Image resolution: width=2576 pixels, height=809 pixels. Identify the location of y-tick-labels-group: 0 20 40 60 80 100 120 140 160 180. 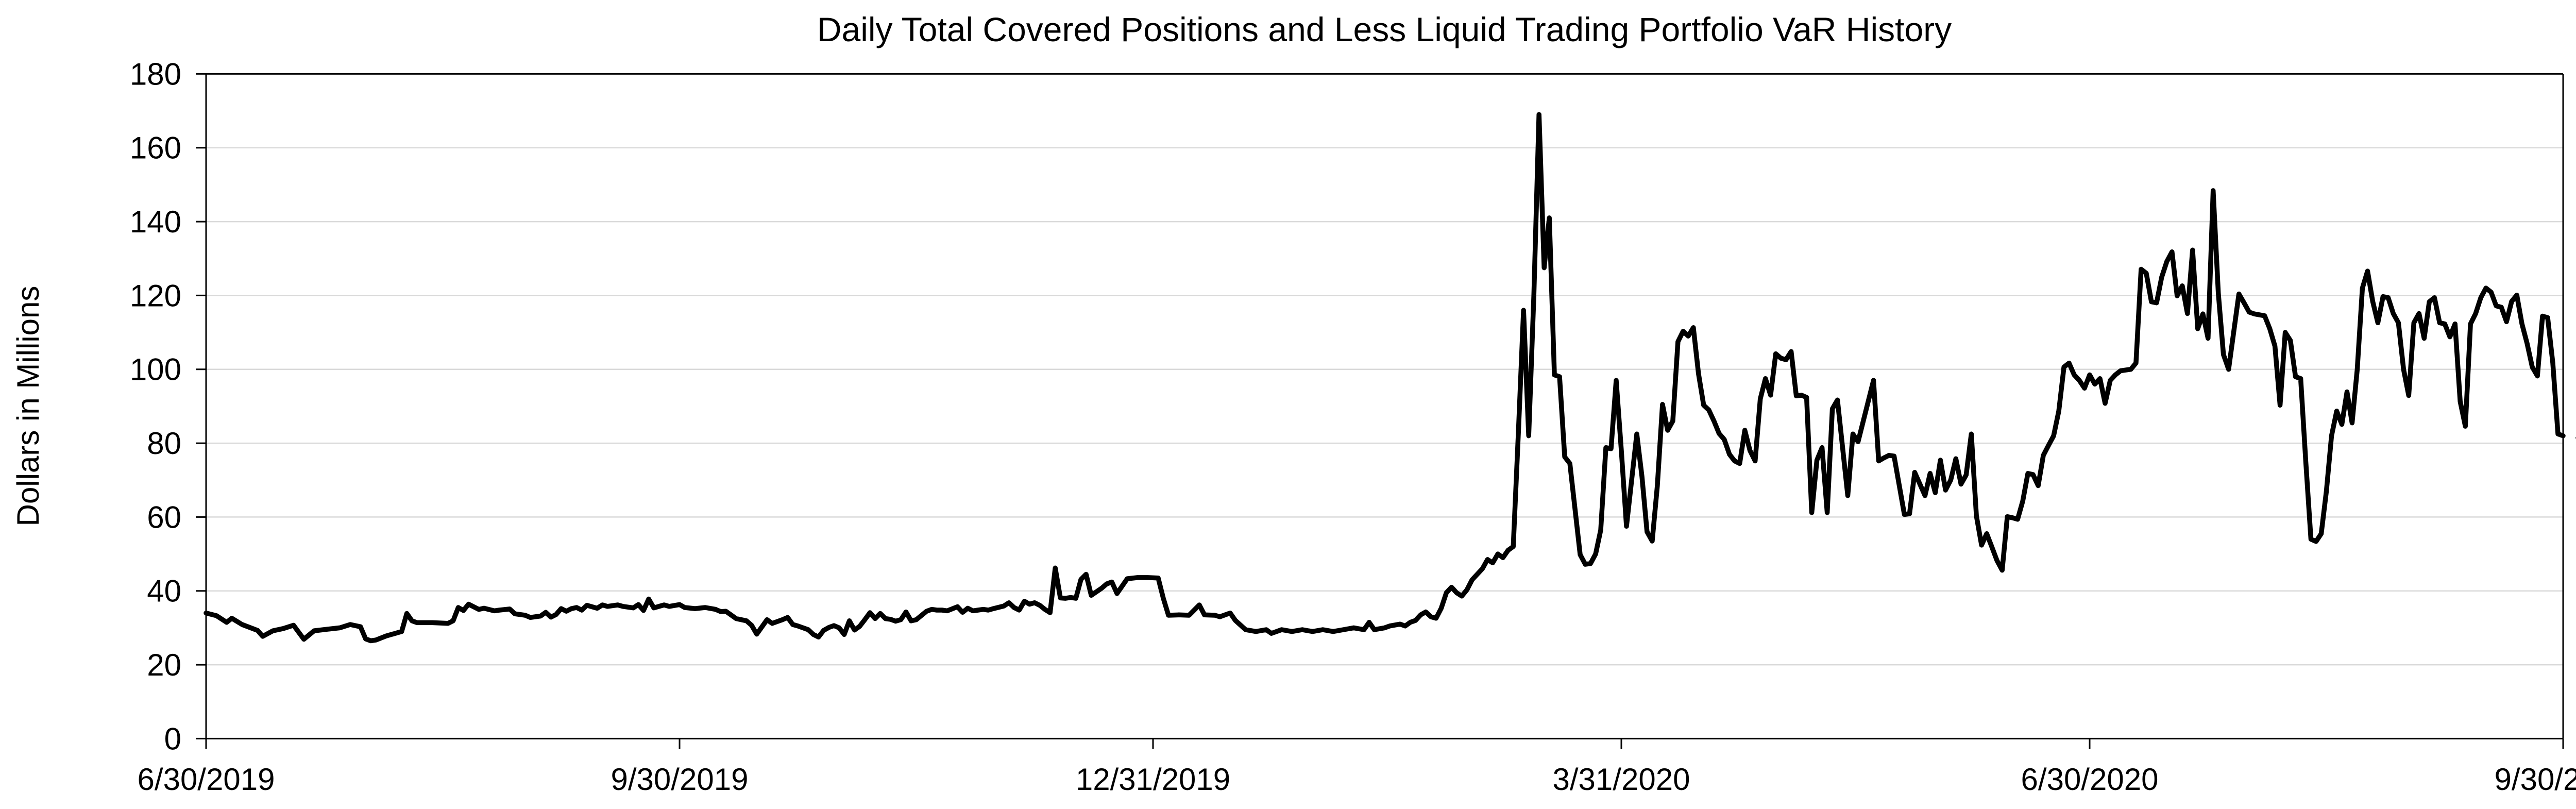
(155, 406).